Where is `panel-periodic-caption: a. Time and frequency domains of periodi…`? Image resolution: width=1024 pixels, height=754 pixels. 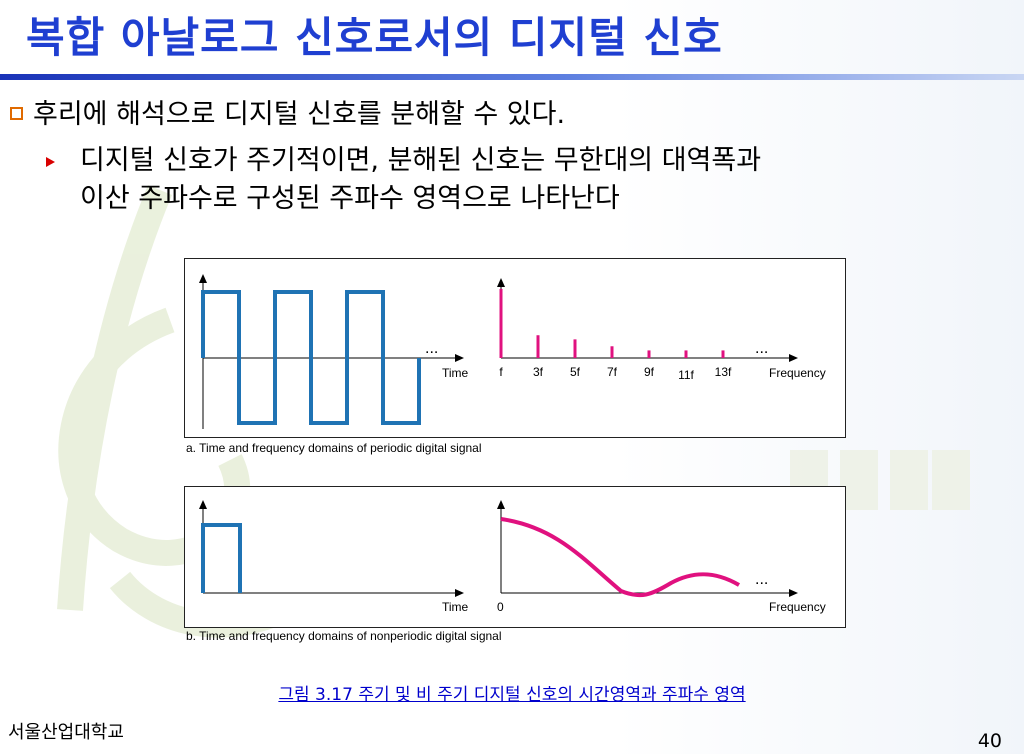 panel-periodic-caption: a. Time and frequency domains of periodi… is located at coordinates (334, 448).